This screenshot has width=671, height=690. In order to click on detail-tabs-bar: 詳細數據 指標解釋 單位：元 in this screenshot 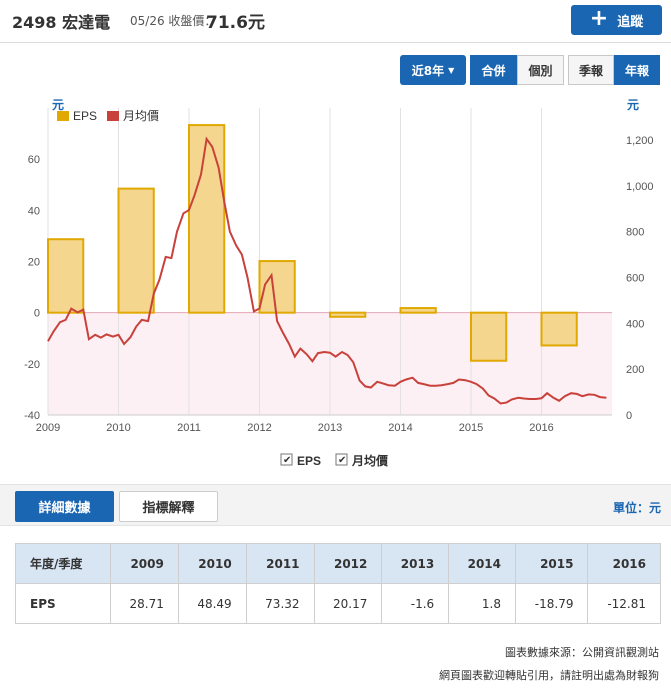, I will do `click(335, 505)`.